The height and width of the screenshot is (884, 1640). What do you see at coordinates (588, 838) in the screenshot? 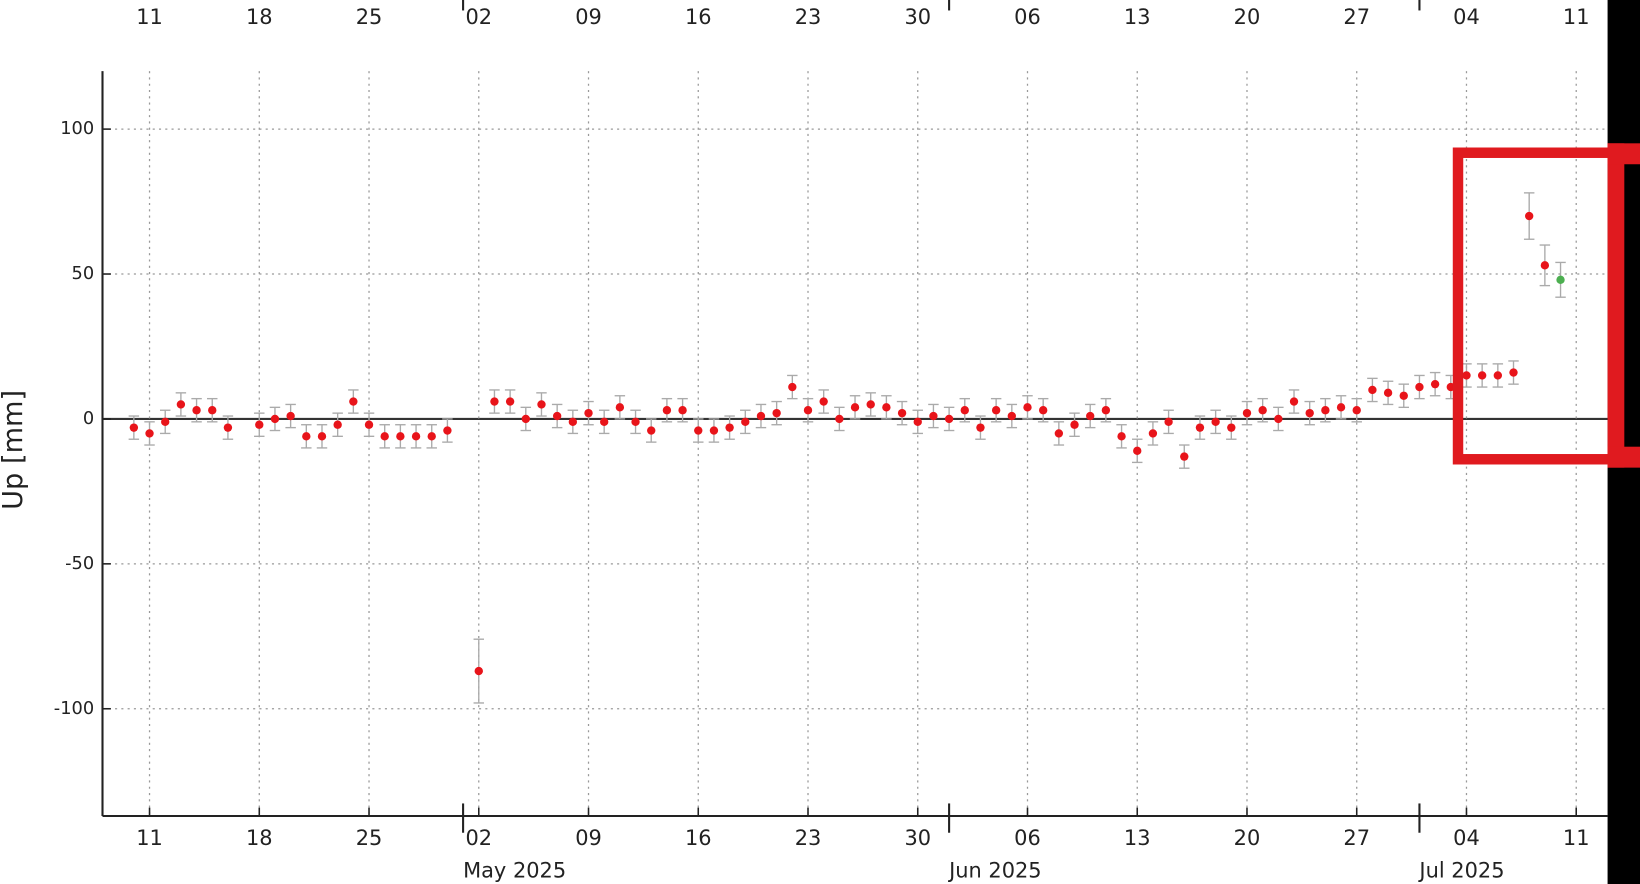
I see `x-tick-label: 09` at bounding box center [588, 838].